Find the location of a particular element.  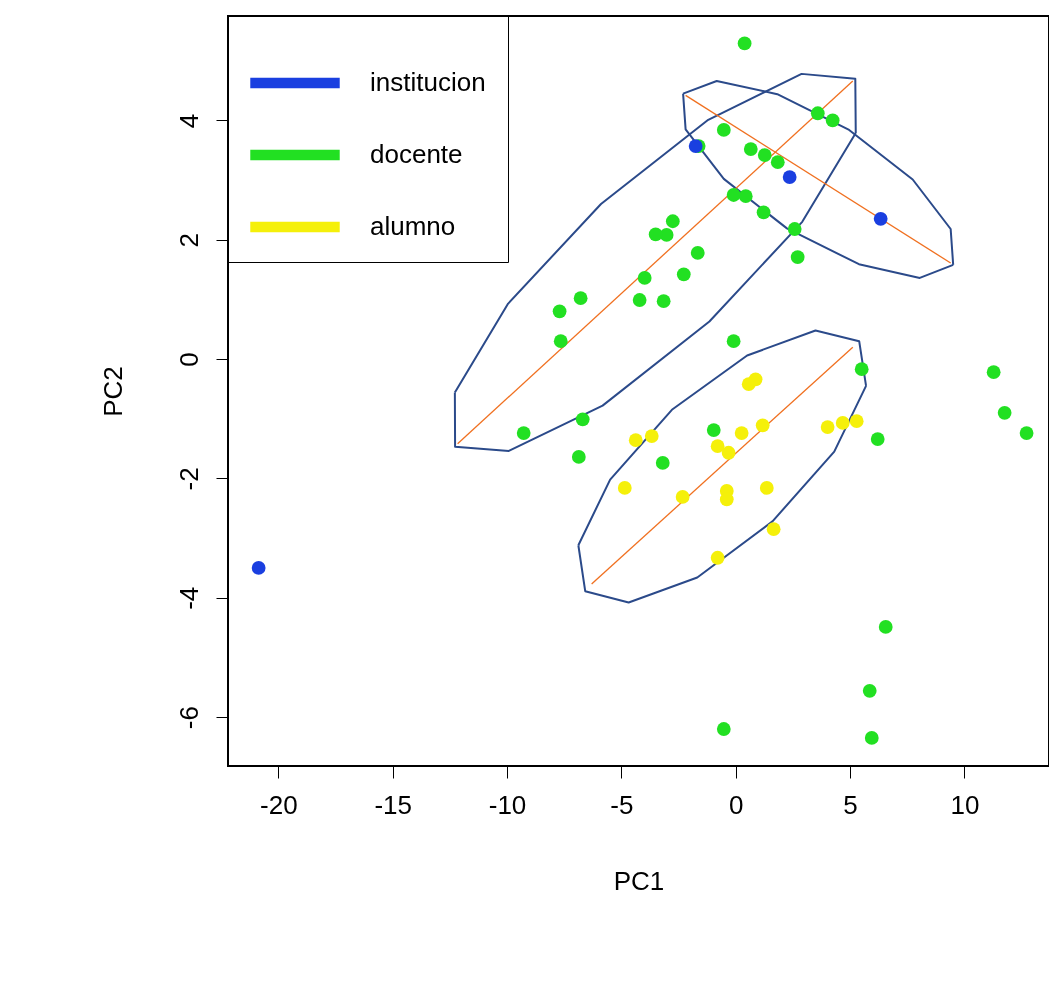

x-tick-label: -10 is located at coordinates (507, 804).